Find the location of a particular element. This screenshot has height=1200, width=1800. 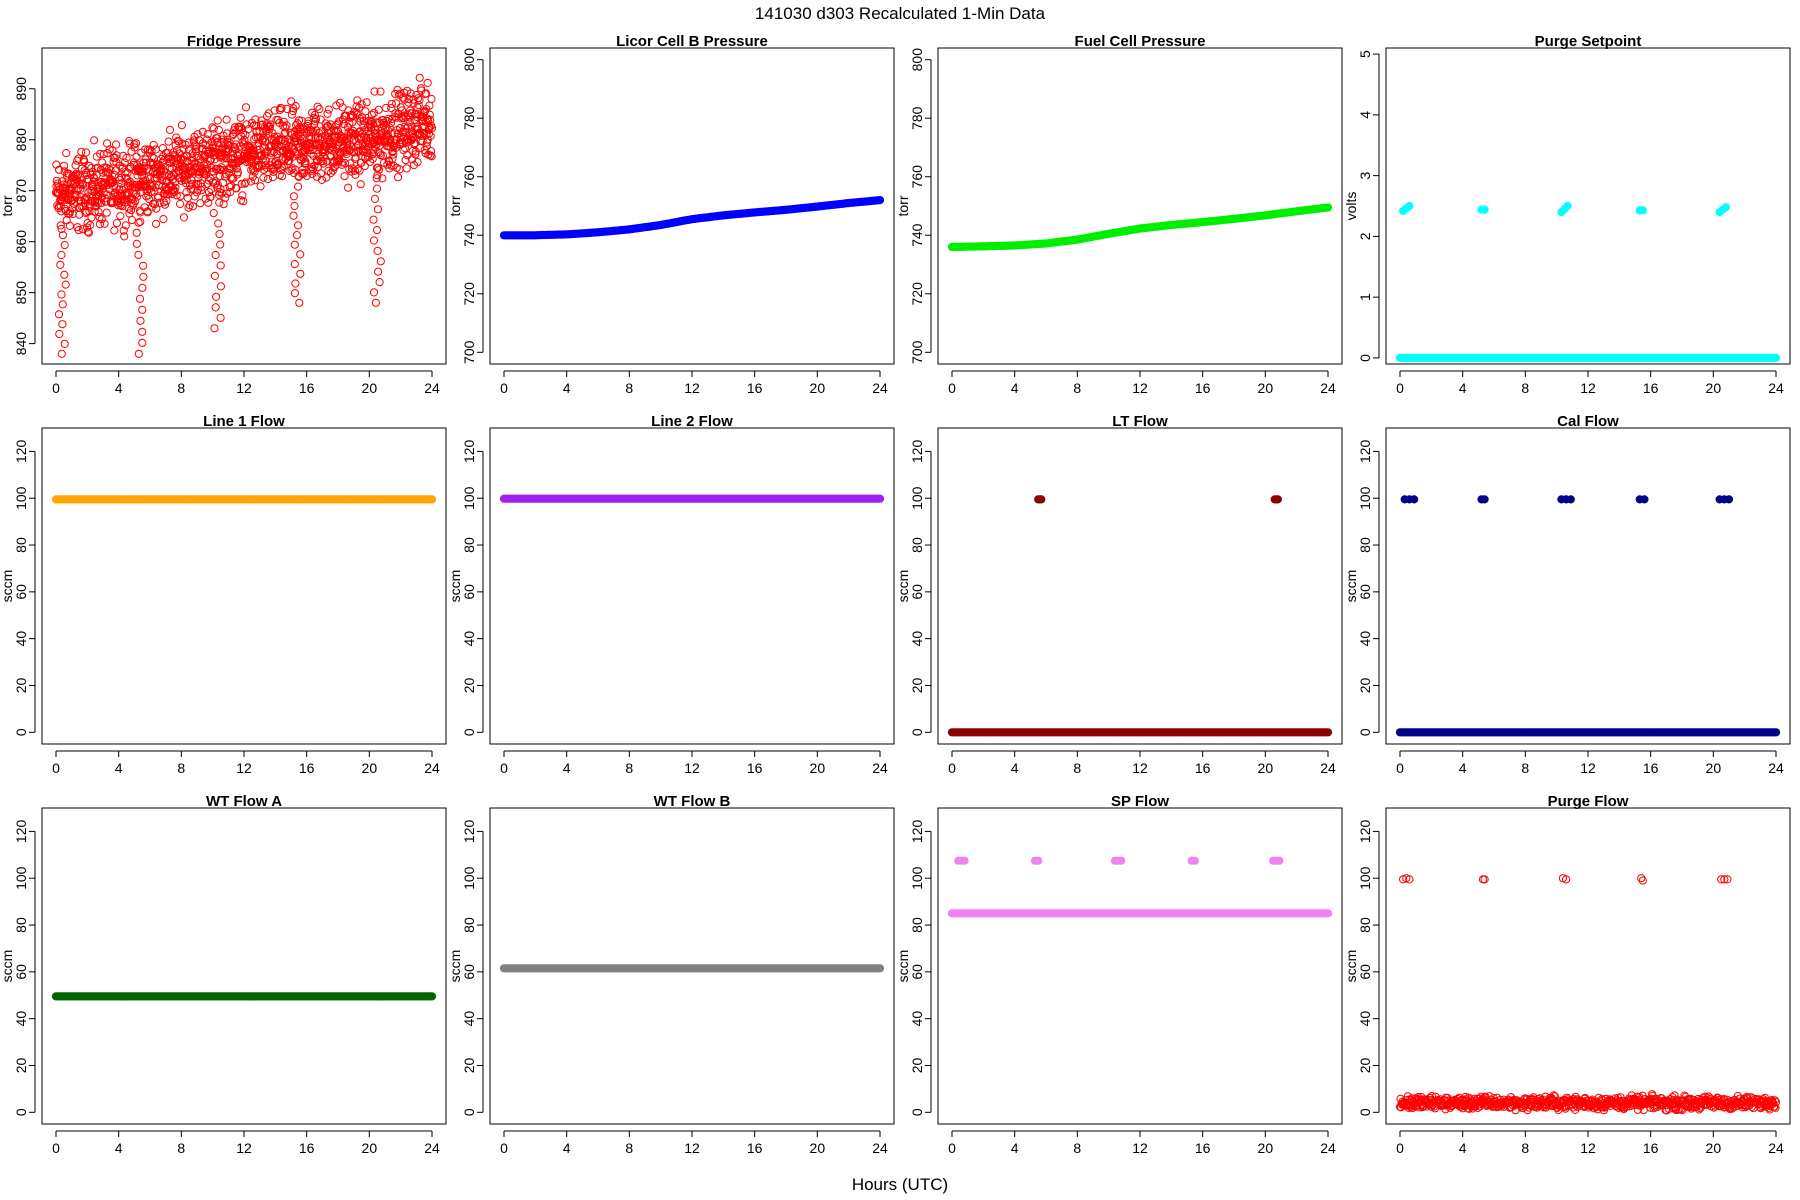

y-tick-label: 870 is located at coordinates (21, 191).